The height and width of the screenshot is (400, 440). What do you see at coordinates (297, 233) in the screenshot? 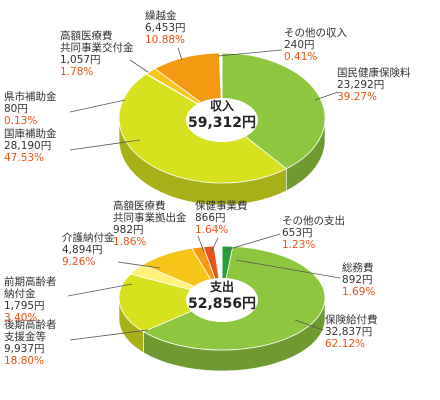
I see `slice-amount-2-8: 653円` at bounding box center [297, 233].